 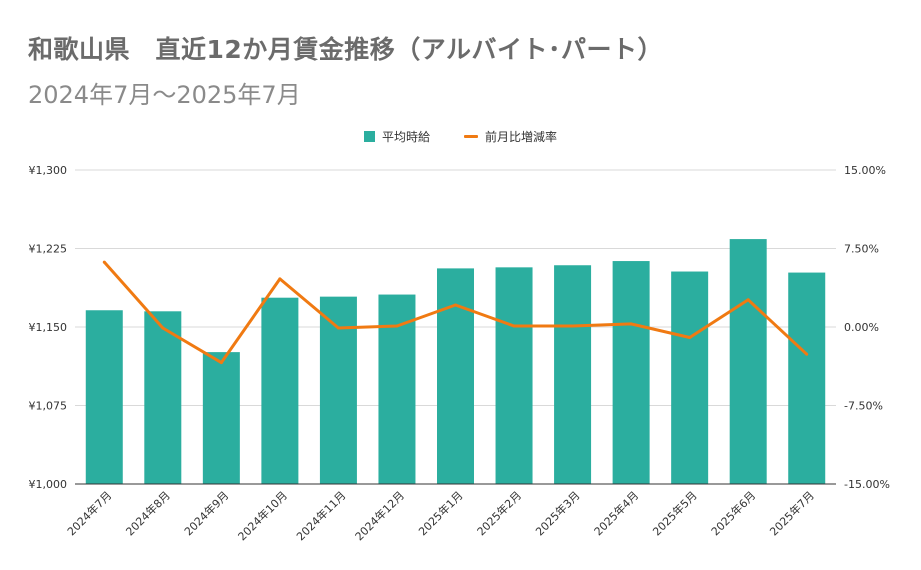 I want to click on legend-bar-swatch, so click(x=369, y=136).